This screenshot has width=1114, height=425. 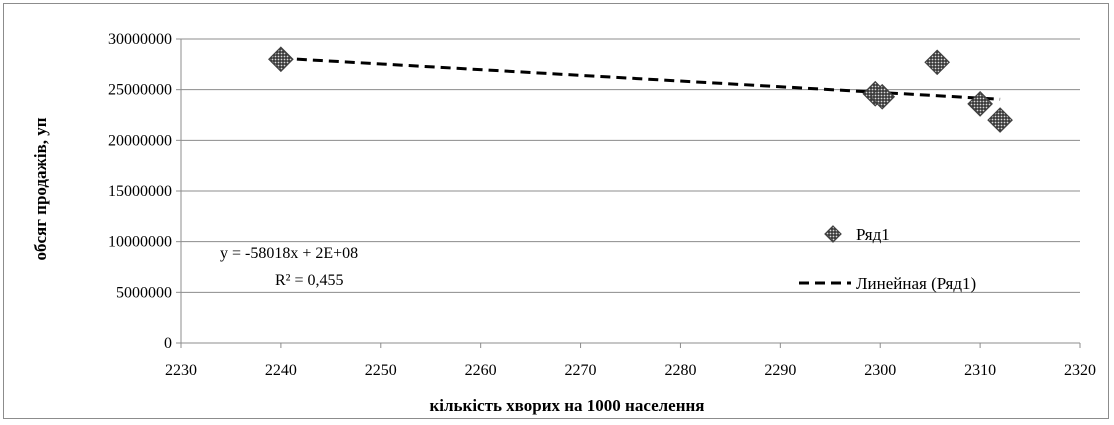 I want to click on legend-label-series1: Ряд1, so click(x=873, y=234).